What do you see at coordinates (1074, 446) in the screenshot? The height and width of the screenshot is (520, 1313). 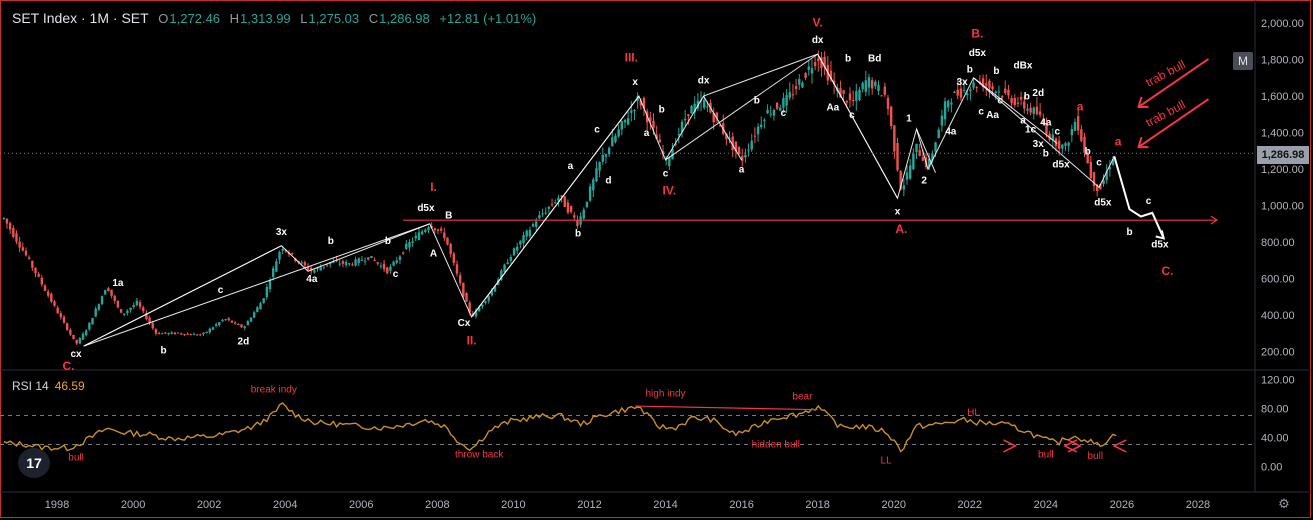 I see `rsi-bull-arrow` at bounding box center [1074, 446].